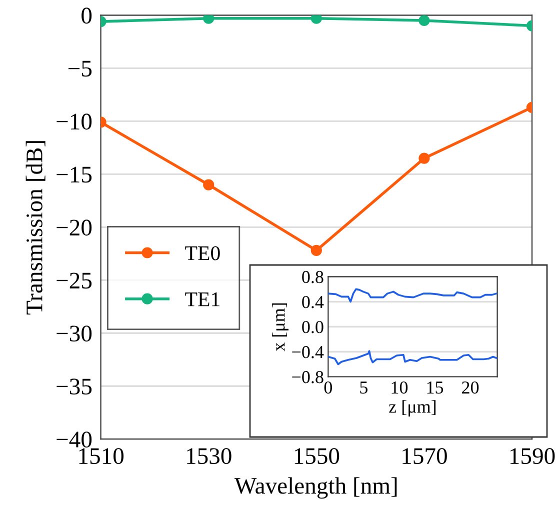  Describe the element at coordinates (209, 456) in the screenshot. I see `x-tick-label: 1530` at that location.